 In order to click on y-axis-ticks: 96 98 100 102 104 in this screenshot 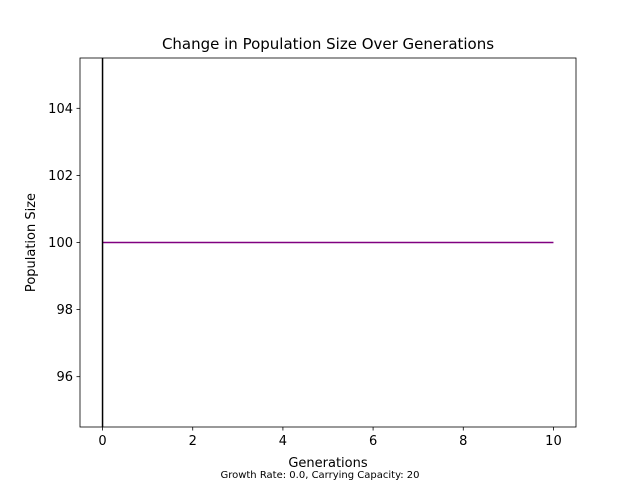, I will do `click(64, 243)`.